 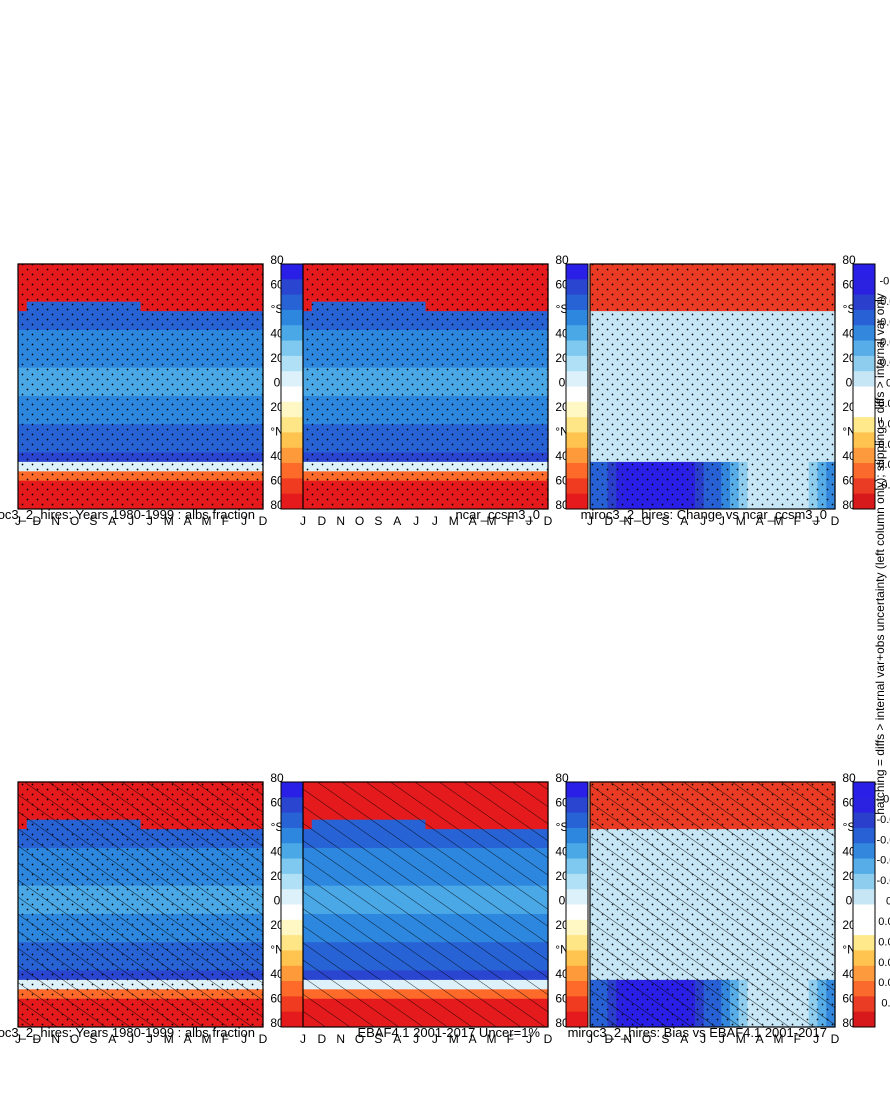 What do you see at coordinates (849, 827) in the screenshot?
I see `lat-tick-label: °S` at bounding box center [849, 827].